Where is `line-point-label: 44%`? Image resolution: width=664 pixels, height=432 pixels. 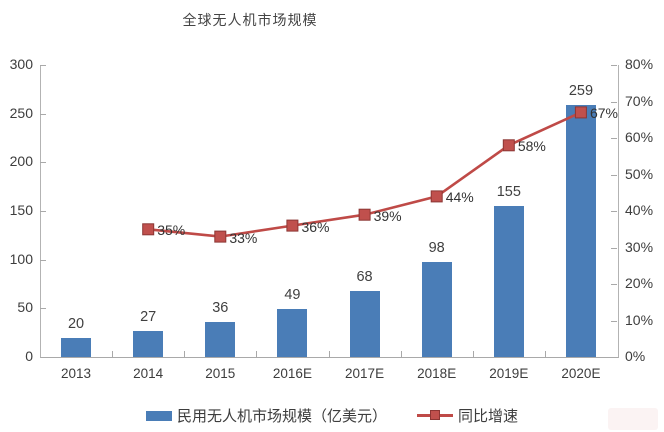
line-point-label: 44% is located at coordinates (459, 197).